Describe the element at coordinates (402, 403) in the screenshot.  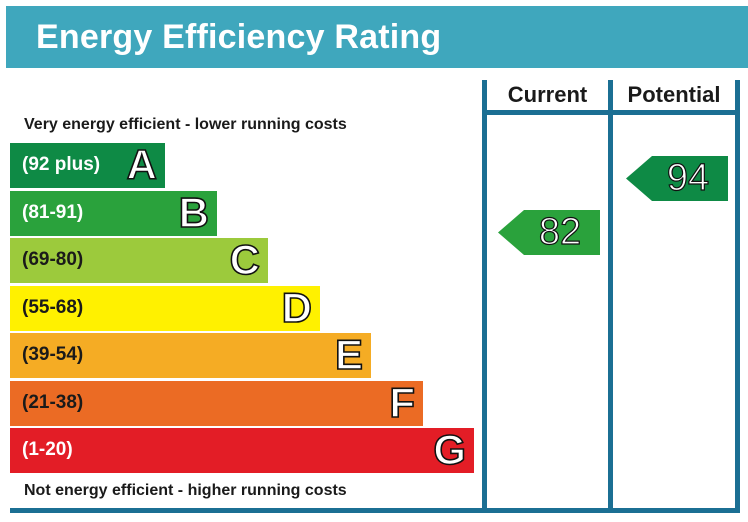
I see `band-letter: F` at that location.